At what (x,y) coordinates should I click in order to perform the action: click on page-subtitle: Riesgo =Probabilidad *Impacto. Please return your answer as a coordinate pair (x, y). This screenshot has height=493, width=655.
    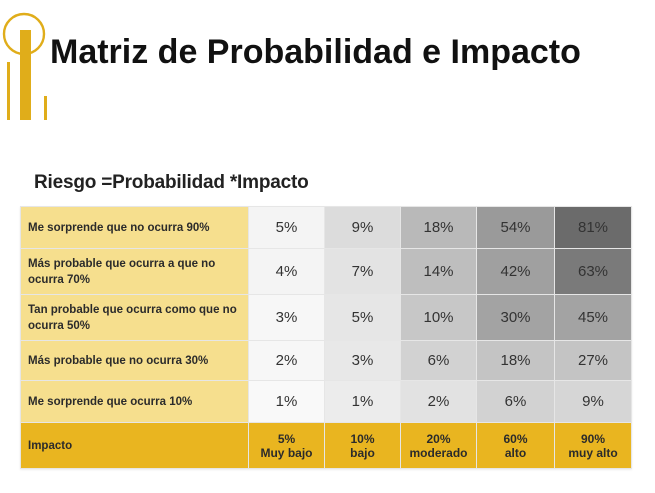
    Looking at the image, I should click on (171, 182).